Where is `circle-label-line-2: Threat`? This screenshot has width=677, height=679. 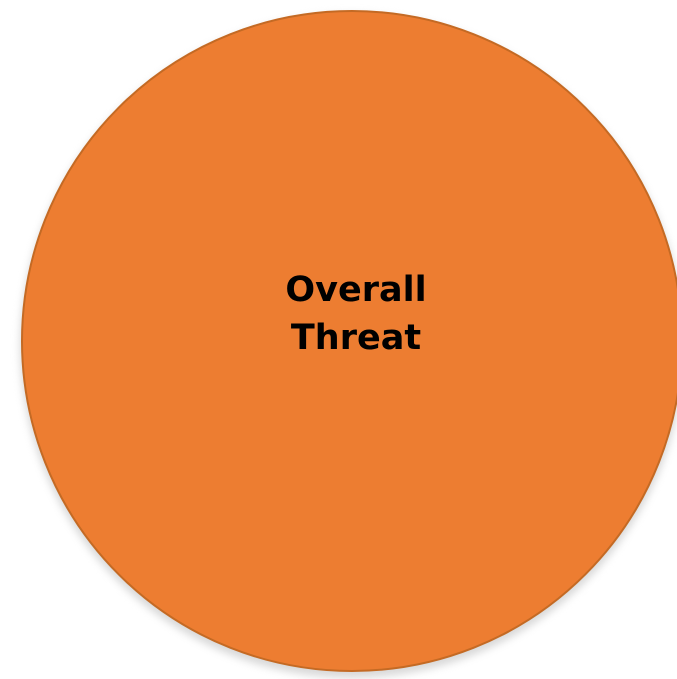
circle-label-line-2: Threat is located at coordinates (356, 338).